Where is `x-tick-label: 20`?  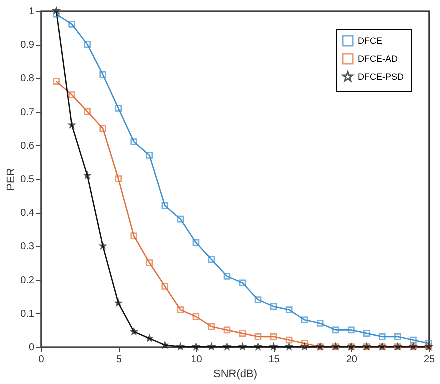 x-tick-label: 20 is located at coordinates (352, 360).